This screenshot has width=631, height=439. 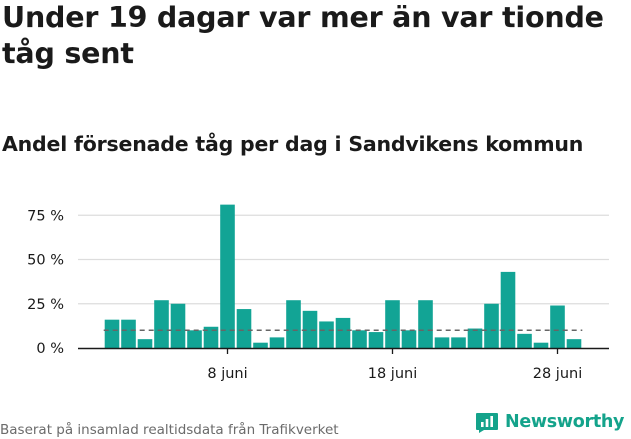 What do you see at coordinates (45, 216) in the screenshot?
I see `y-tick-label: 75 %` at bounding box center [45, 216].